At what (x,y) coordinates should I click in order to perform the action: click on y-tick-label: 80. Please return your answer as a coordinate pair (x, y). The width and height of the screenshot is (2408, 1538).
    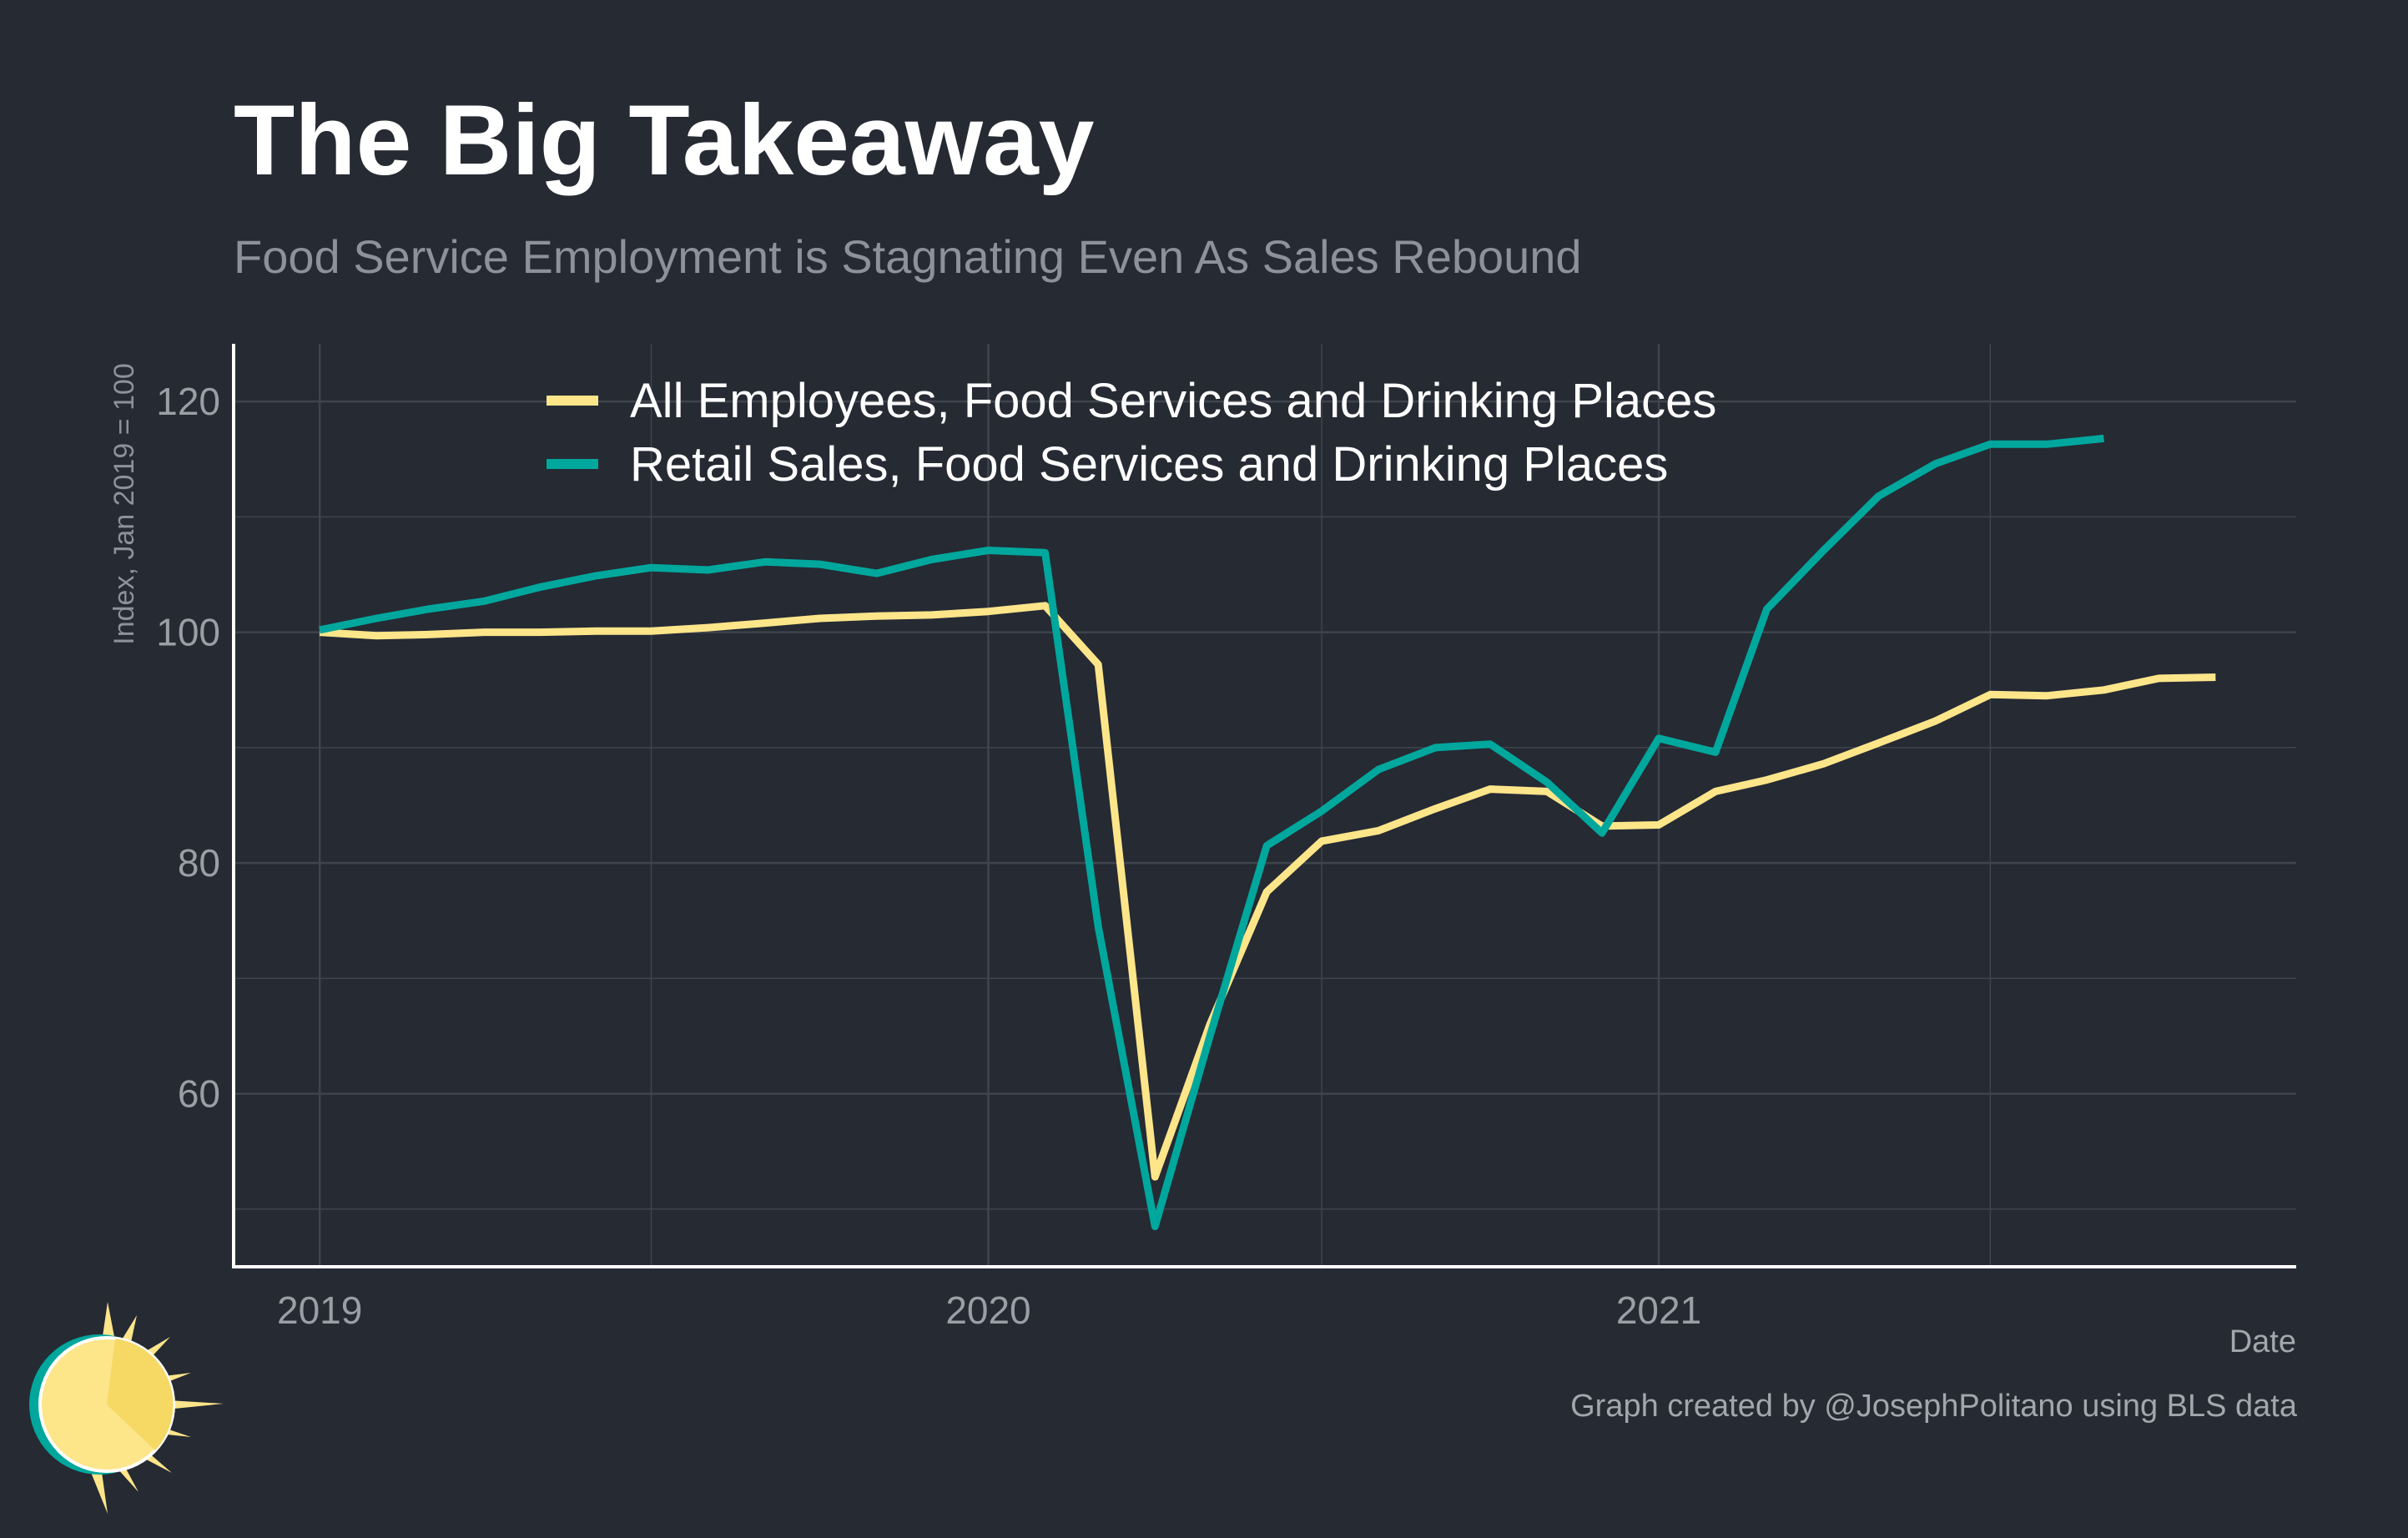
    Looking at the image, I should click on (199, 863).